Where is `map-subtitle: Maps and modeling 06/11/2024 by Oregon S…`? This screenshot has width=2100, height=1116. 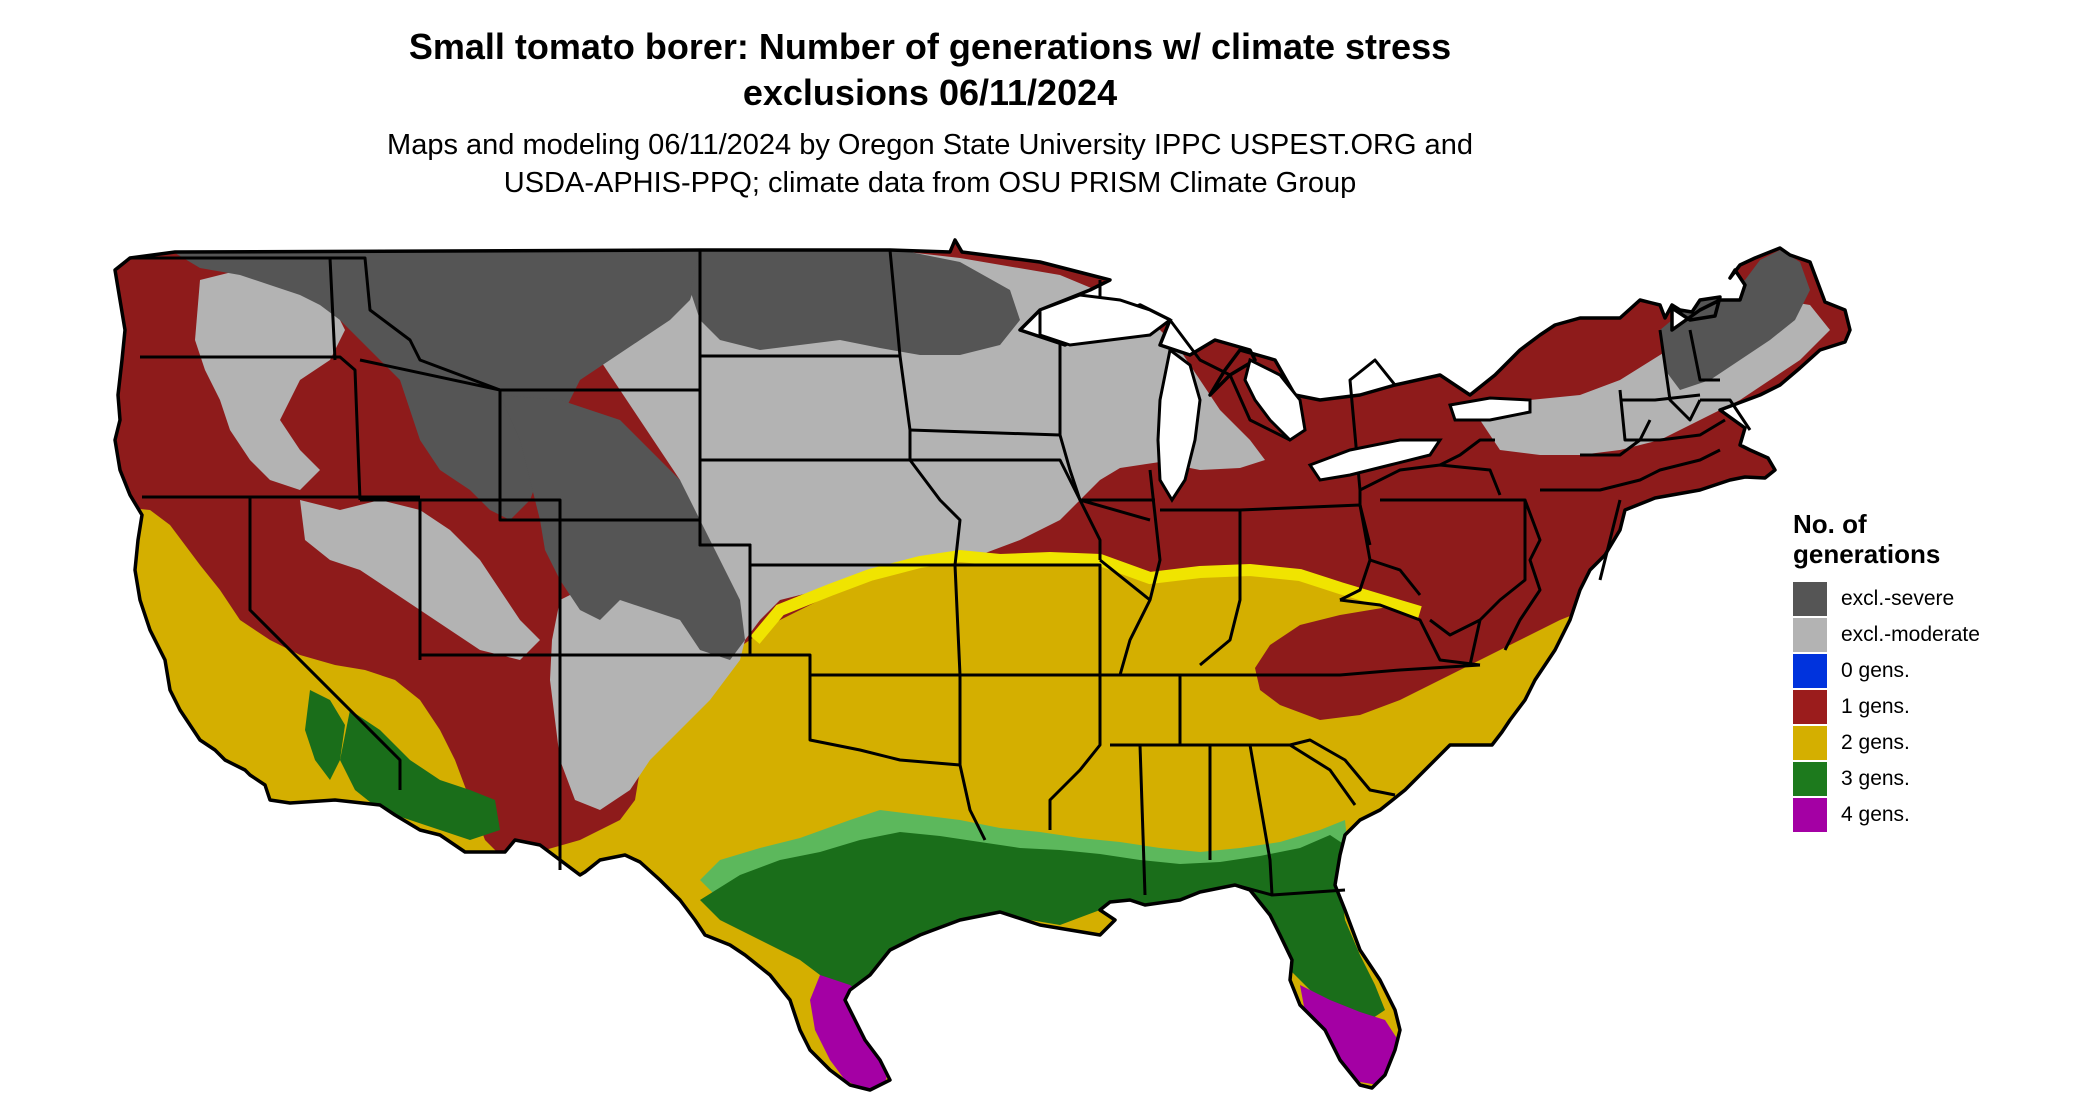
map-subtitle: Maps and modeling 06/11/2024 by Oregon S… is located at coordinates (930, 164).